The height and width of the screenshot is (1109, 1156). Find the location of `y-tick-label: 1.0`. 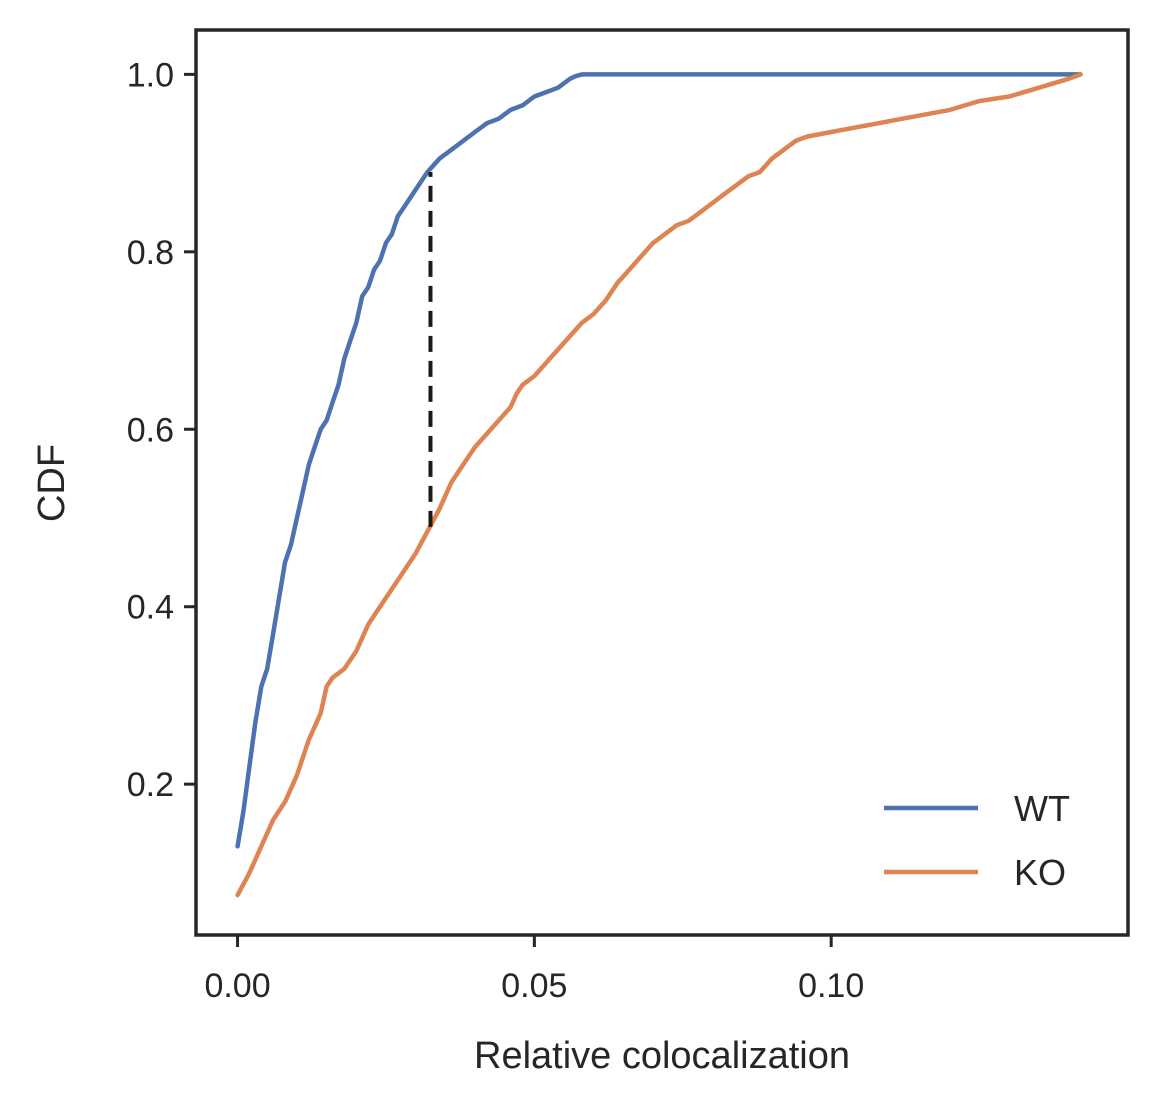

y-tick-label: 1.0 is located at coordinates (150, 75).